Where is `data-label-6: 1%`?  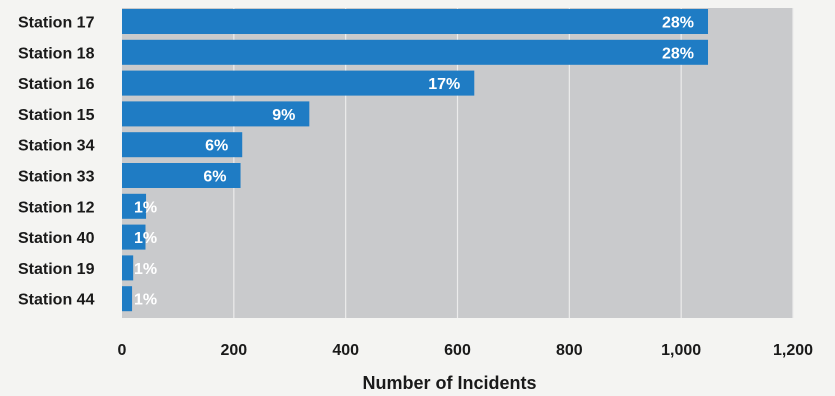 data-label-6: 1% is located at coordinates (145, 207).